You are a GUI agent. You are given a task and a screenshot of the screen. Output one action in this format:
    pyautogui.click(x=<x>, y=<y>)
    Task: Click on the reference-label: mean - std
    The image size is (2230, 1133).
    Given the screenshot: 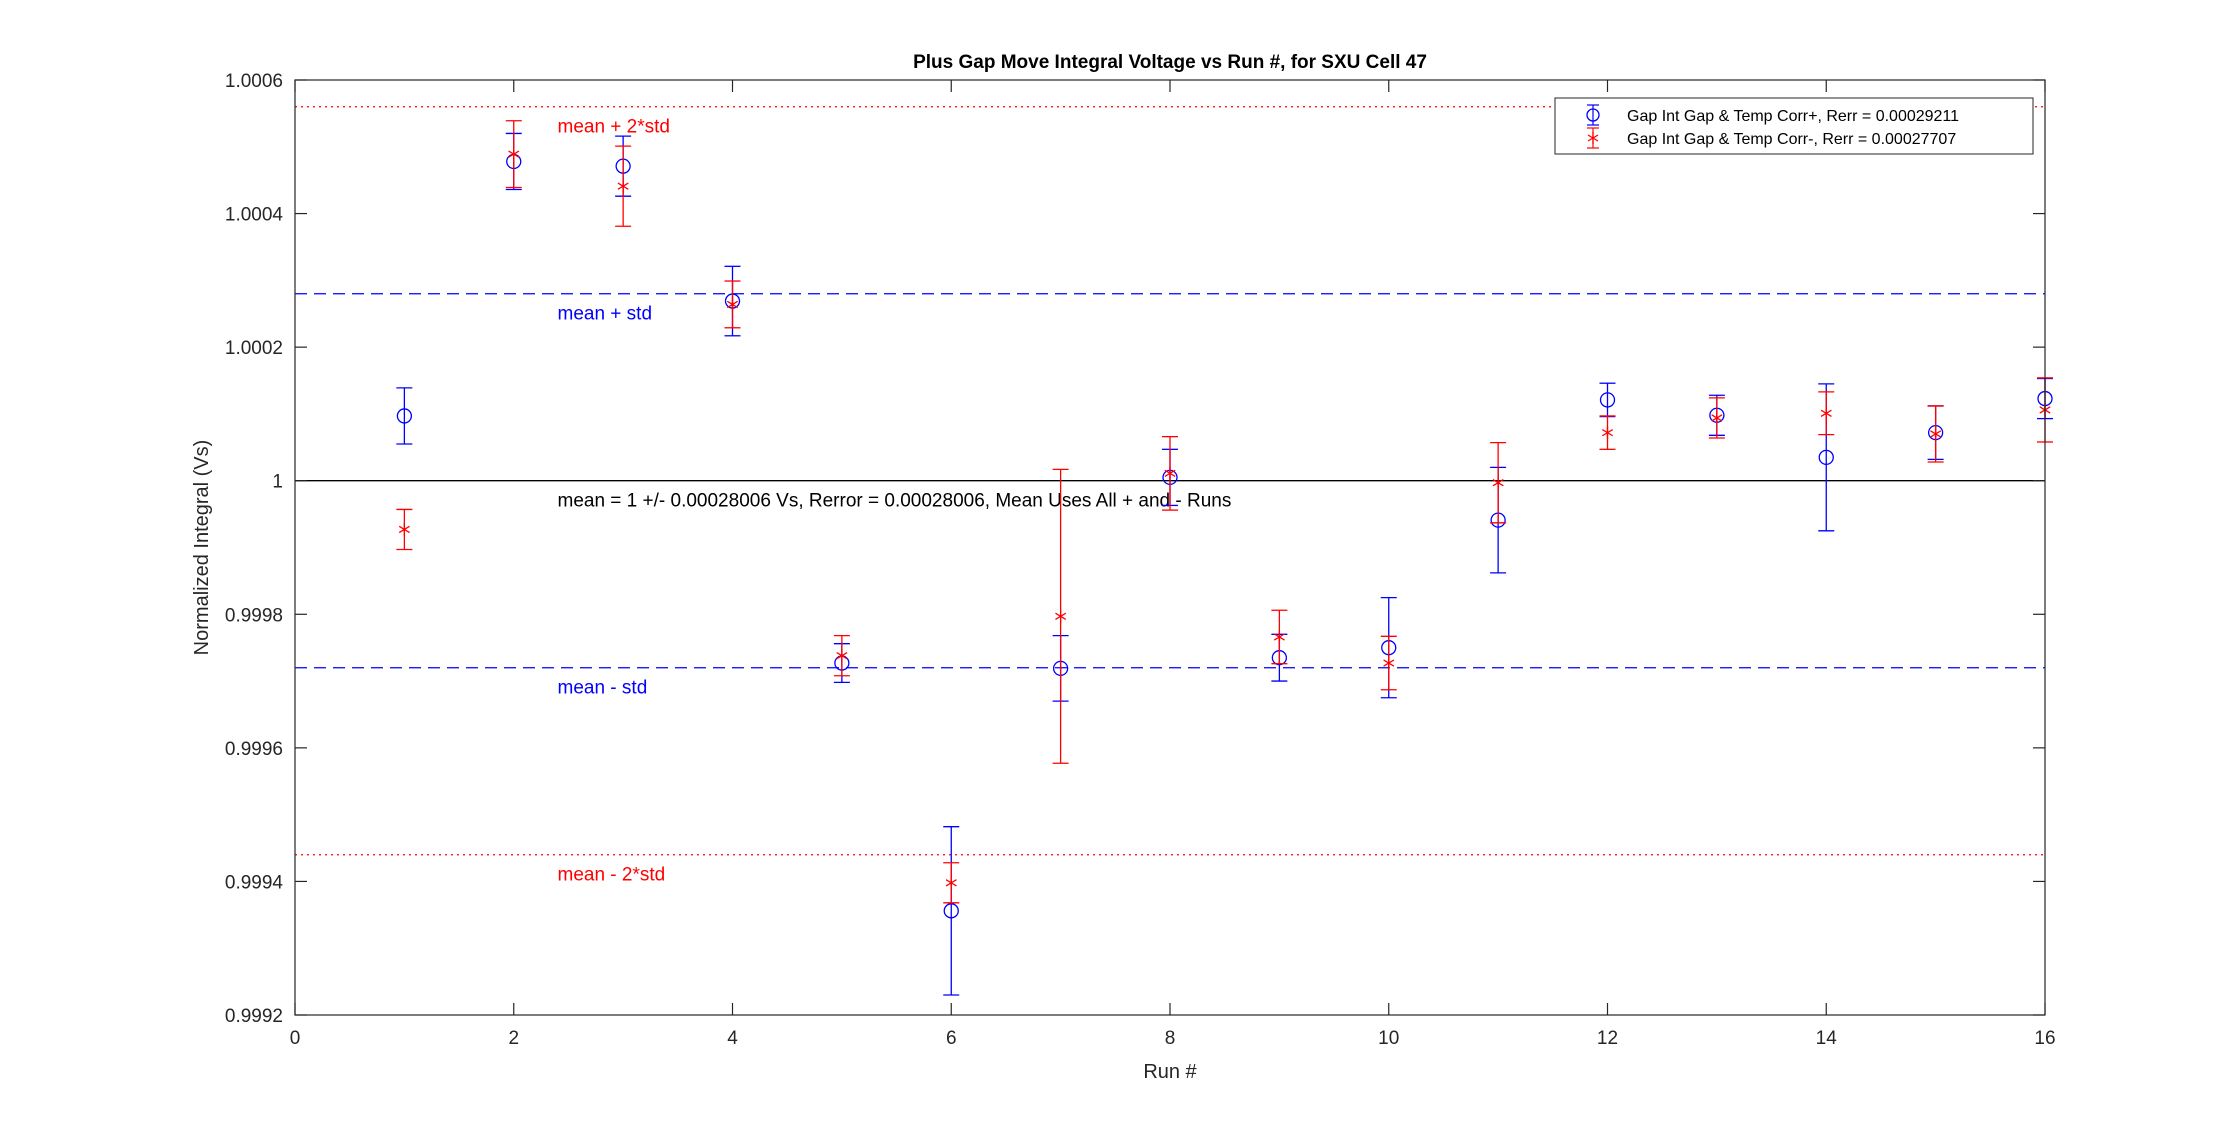 What is the action you would take?
    pyautogui.click(x=603, y=688)
    